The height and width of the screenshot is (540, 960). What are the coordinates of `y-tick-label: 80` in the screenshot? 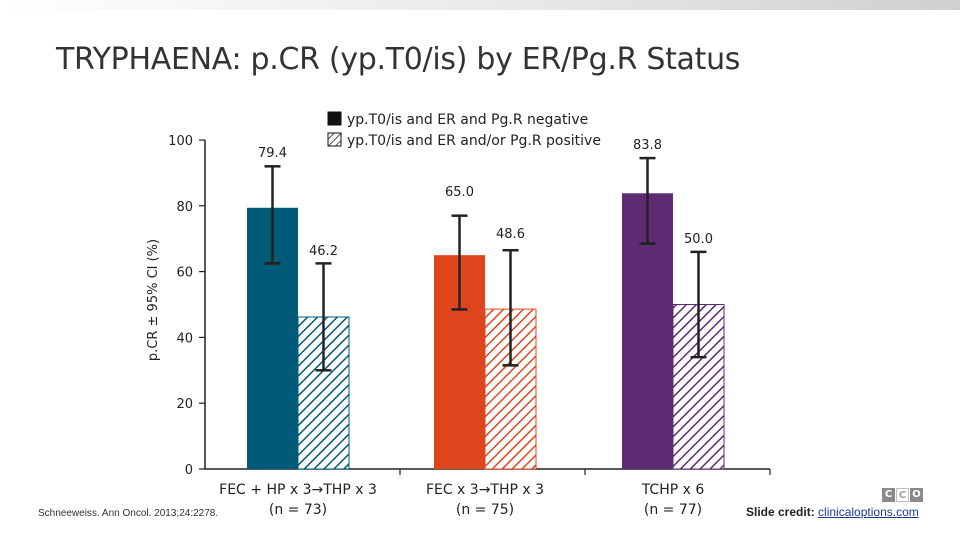 It's located at (184, 207).